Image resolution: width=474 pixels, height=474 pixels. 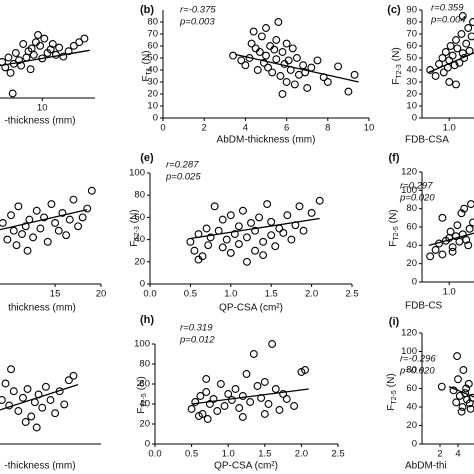 What do you see at coordinates (147, 158) in the screenshot?
I see `panel-label: (e)` at bounding box center [147, 158].